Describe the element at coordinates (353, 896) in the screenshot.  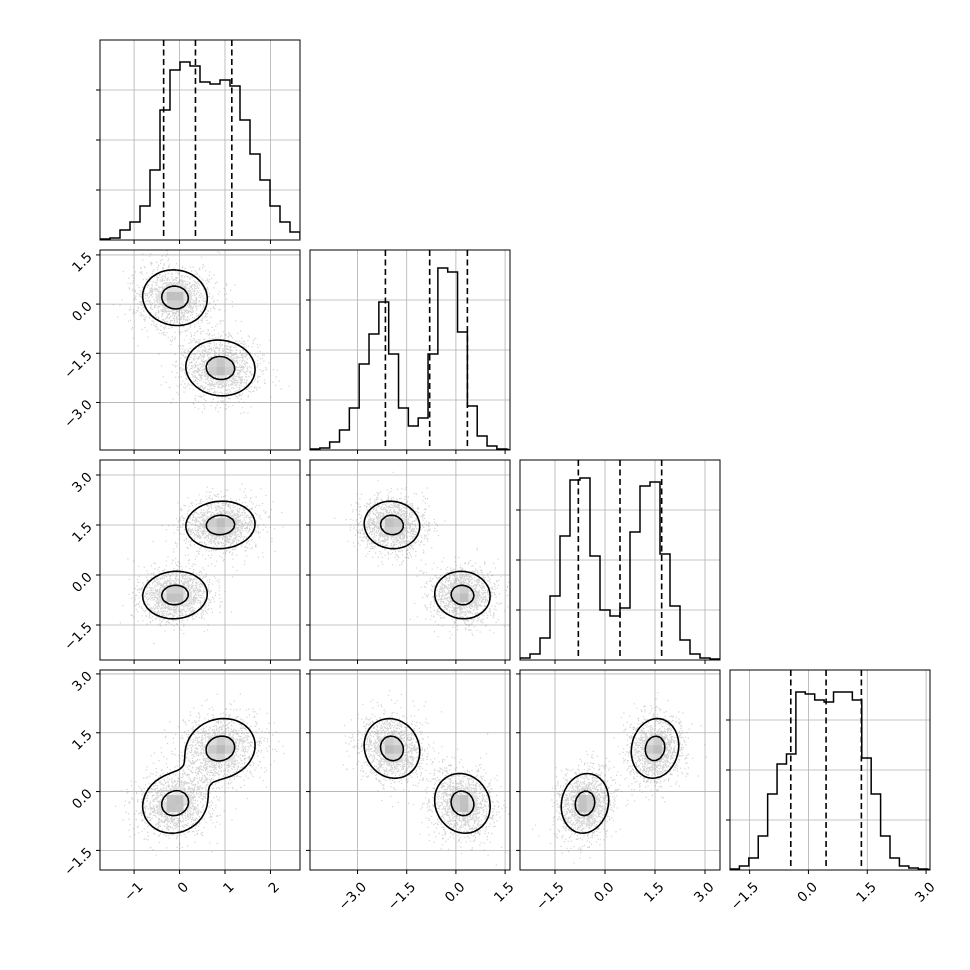
I see `x-tick-label: −3.0` at that location.